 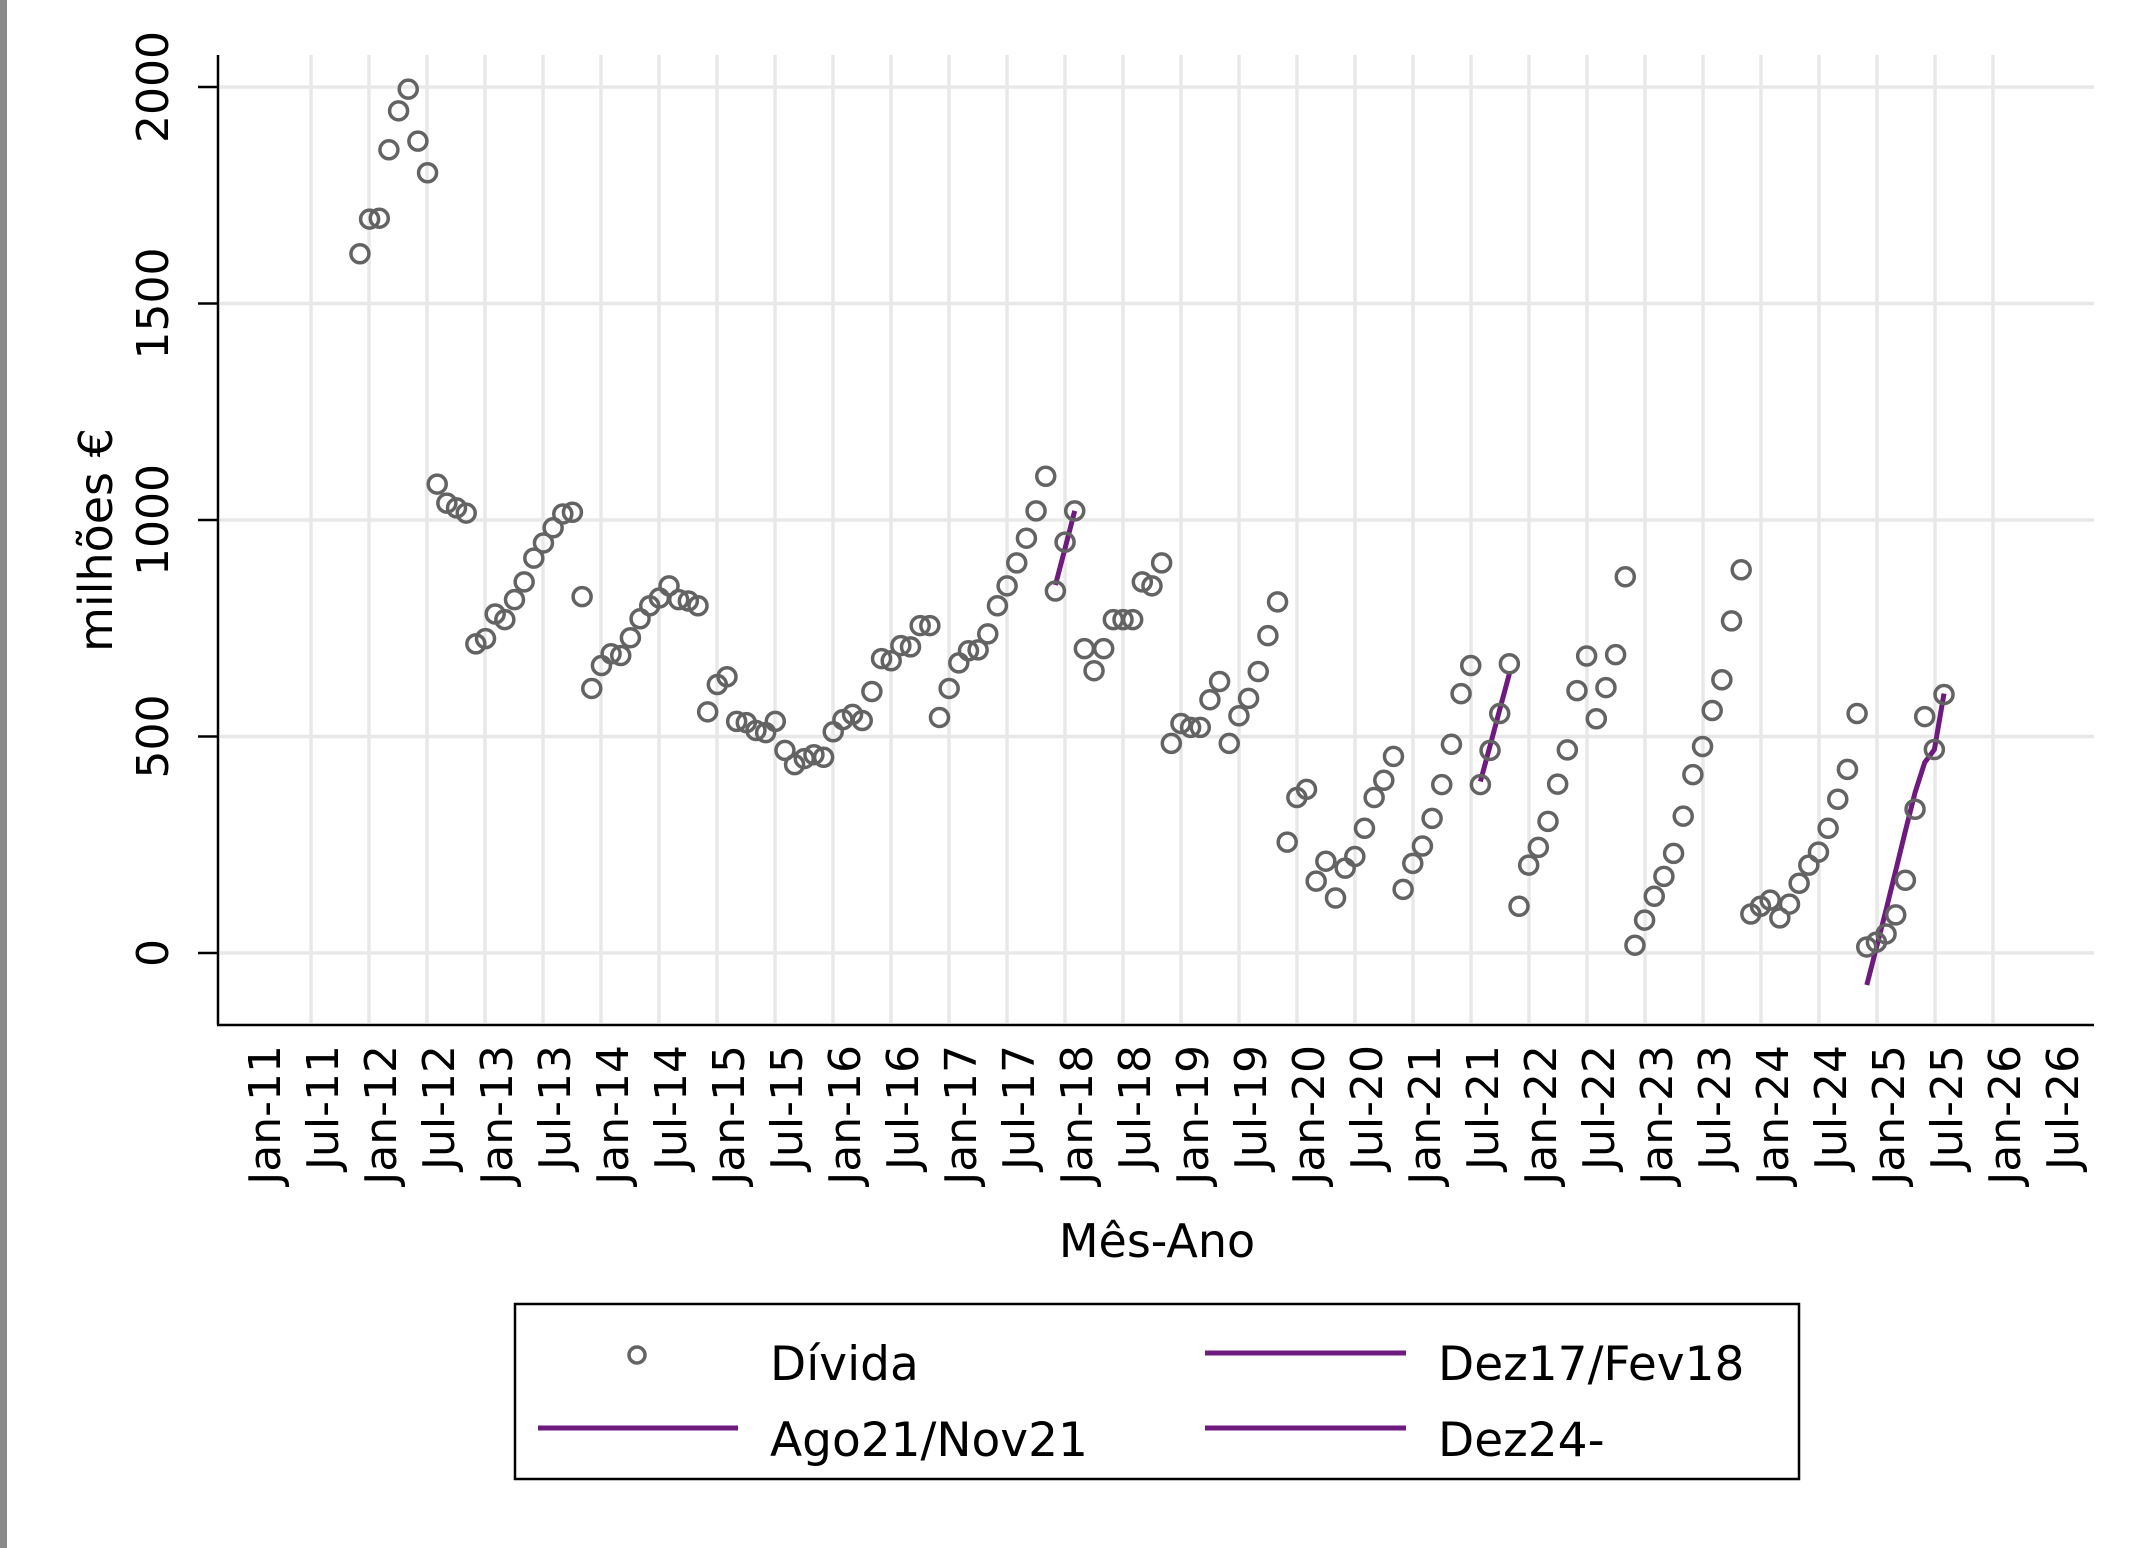 What do you see at coordinates (153, 87) in the screenshot?
I see `y-tick-label: 2000` at bounding box center [153, 87].